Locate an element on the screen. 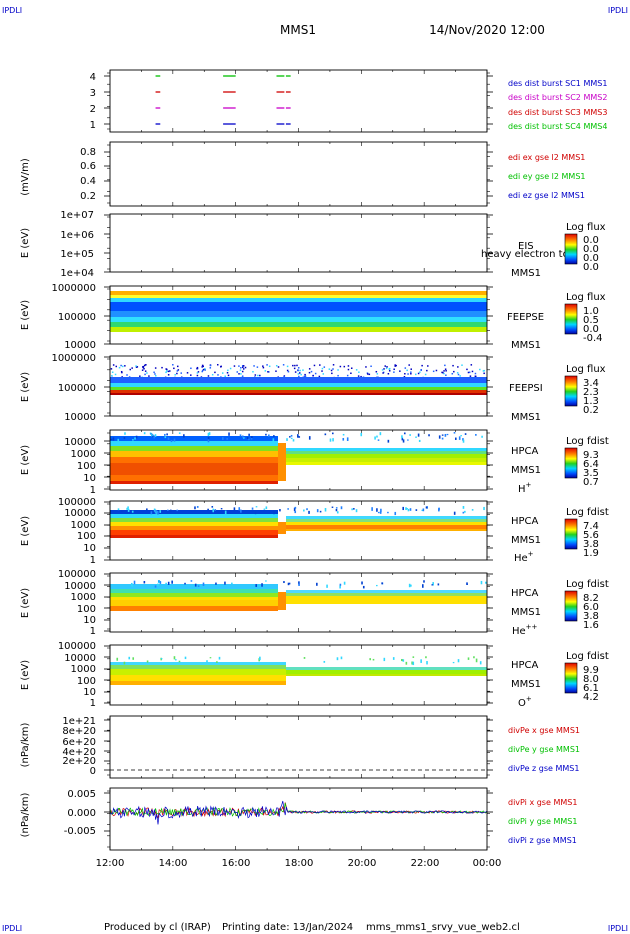 The image size is (630, 934). y-tick-label: 0.8 is located at coordinates (88, 152).